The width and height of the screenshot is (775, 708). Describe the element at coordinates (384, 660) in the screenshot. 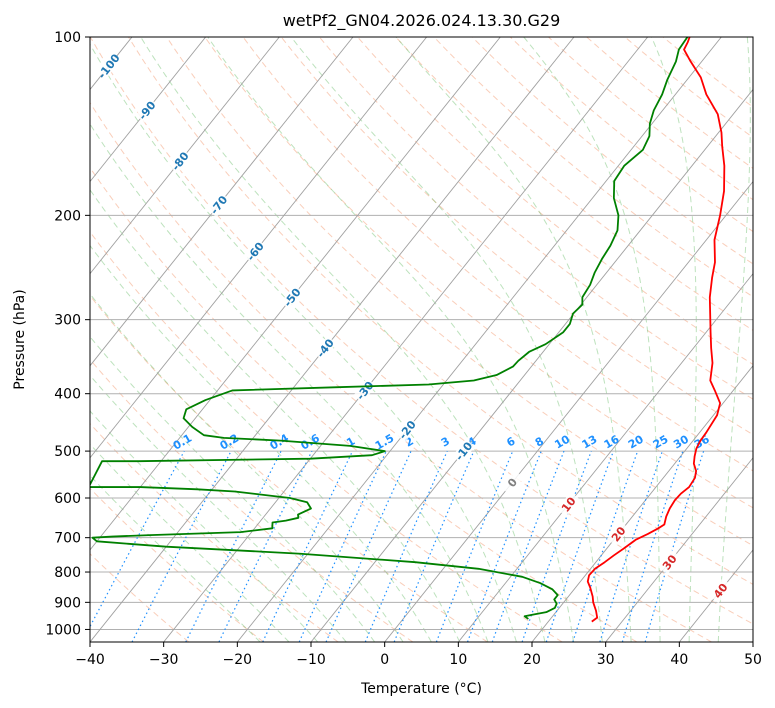

I see `x-tick-label: 0` at that location.